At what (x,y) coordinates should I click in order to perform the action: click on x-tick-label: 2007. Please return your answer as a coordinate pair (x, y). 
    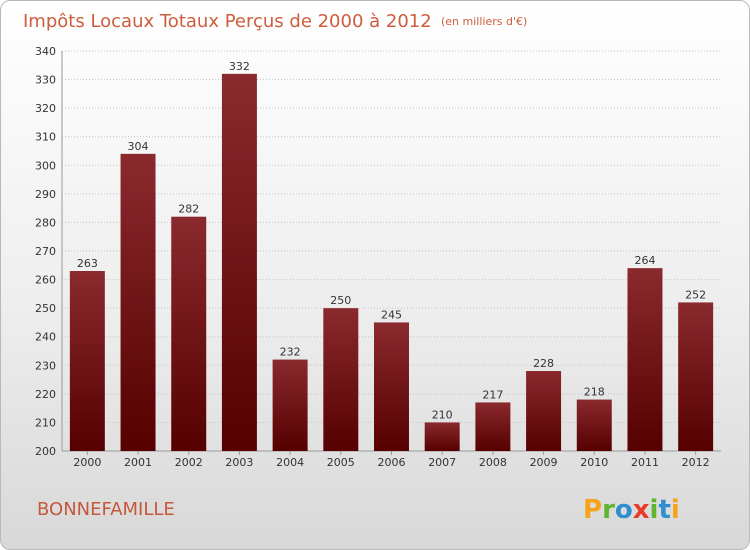
    Looking at the image, I should click on (442, 462).